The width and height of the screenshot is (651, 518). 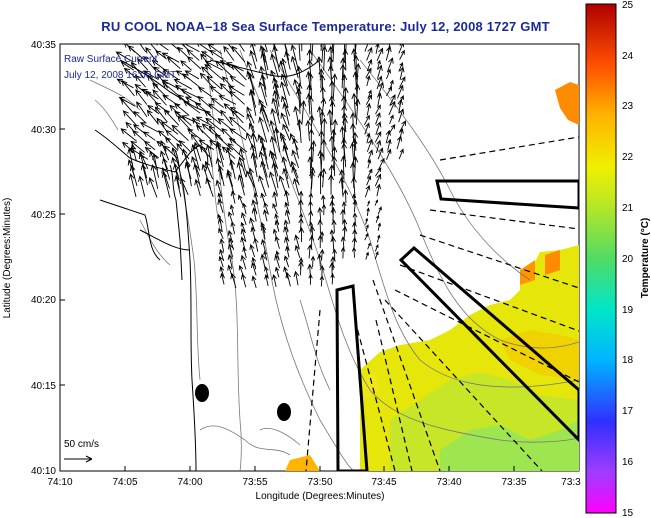 What do you see at coordinates (124, 482) in the screenshot?
I see `xtick-1: 74:05` at bounding box center [124, 482].